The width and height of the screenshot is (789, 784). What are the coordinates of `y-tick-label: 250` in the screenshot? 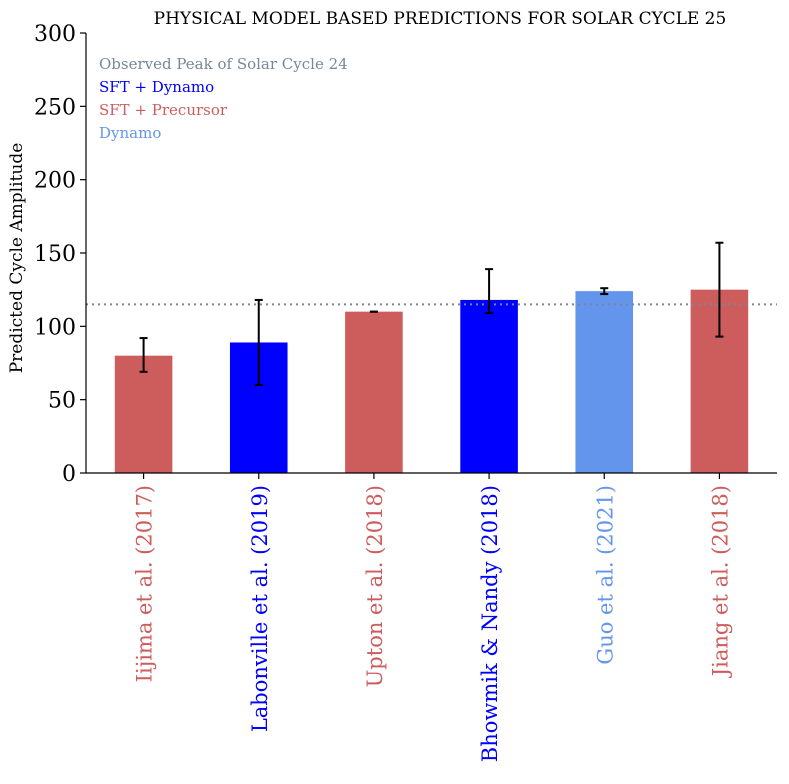 It's located at (55, 107).